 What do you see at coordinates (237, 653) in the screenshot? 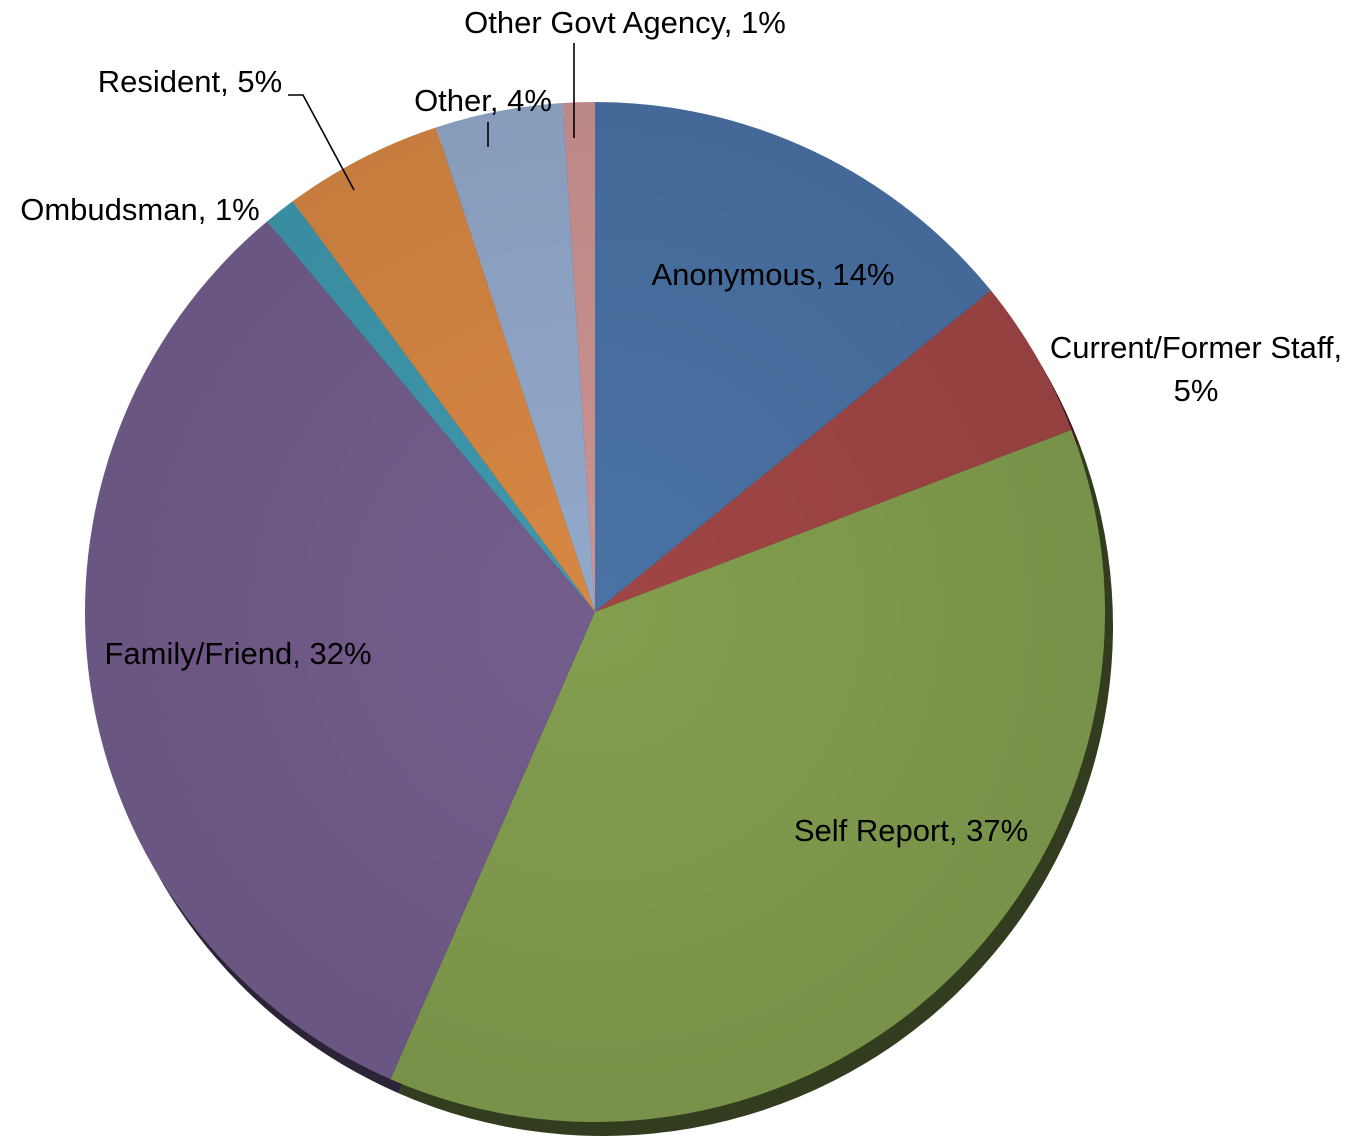
I see `data-label-family-friend: Family/Friend, 32%` at bounding box center [237, 653].